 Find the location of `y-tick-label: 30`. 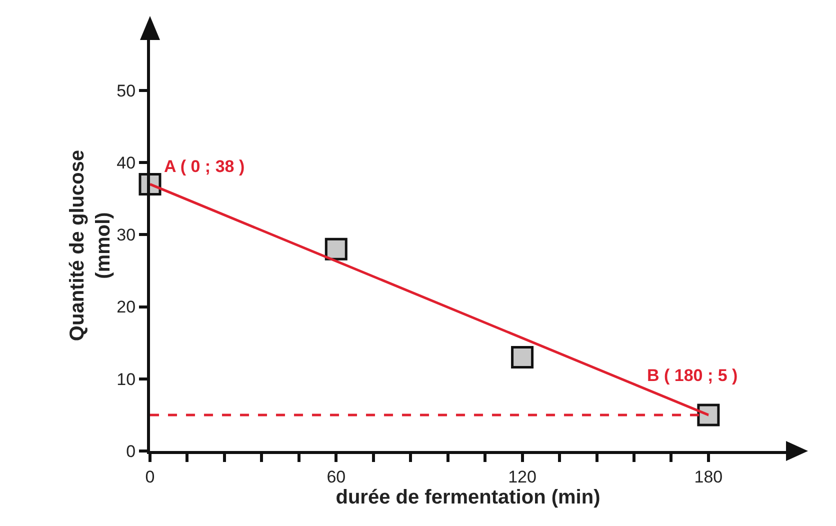

y-tick-label: 30 is located at coordinates (126, 235).